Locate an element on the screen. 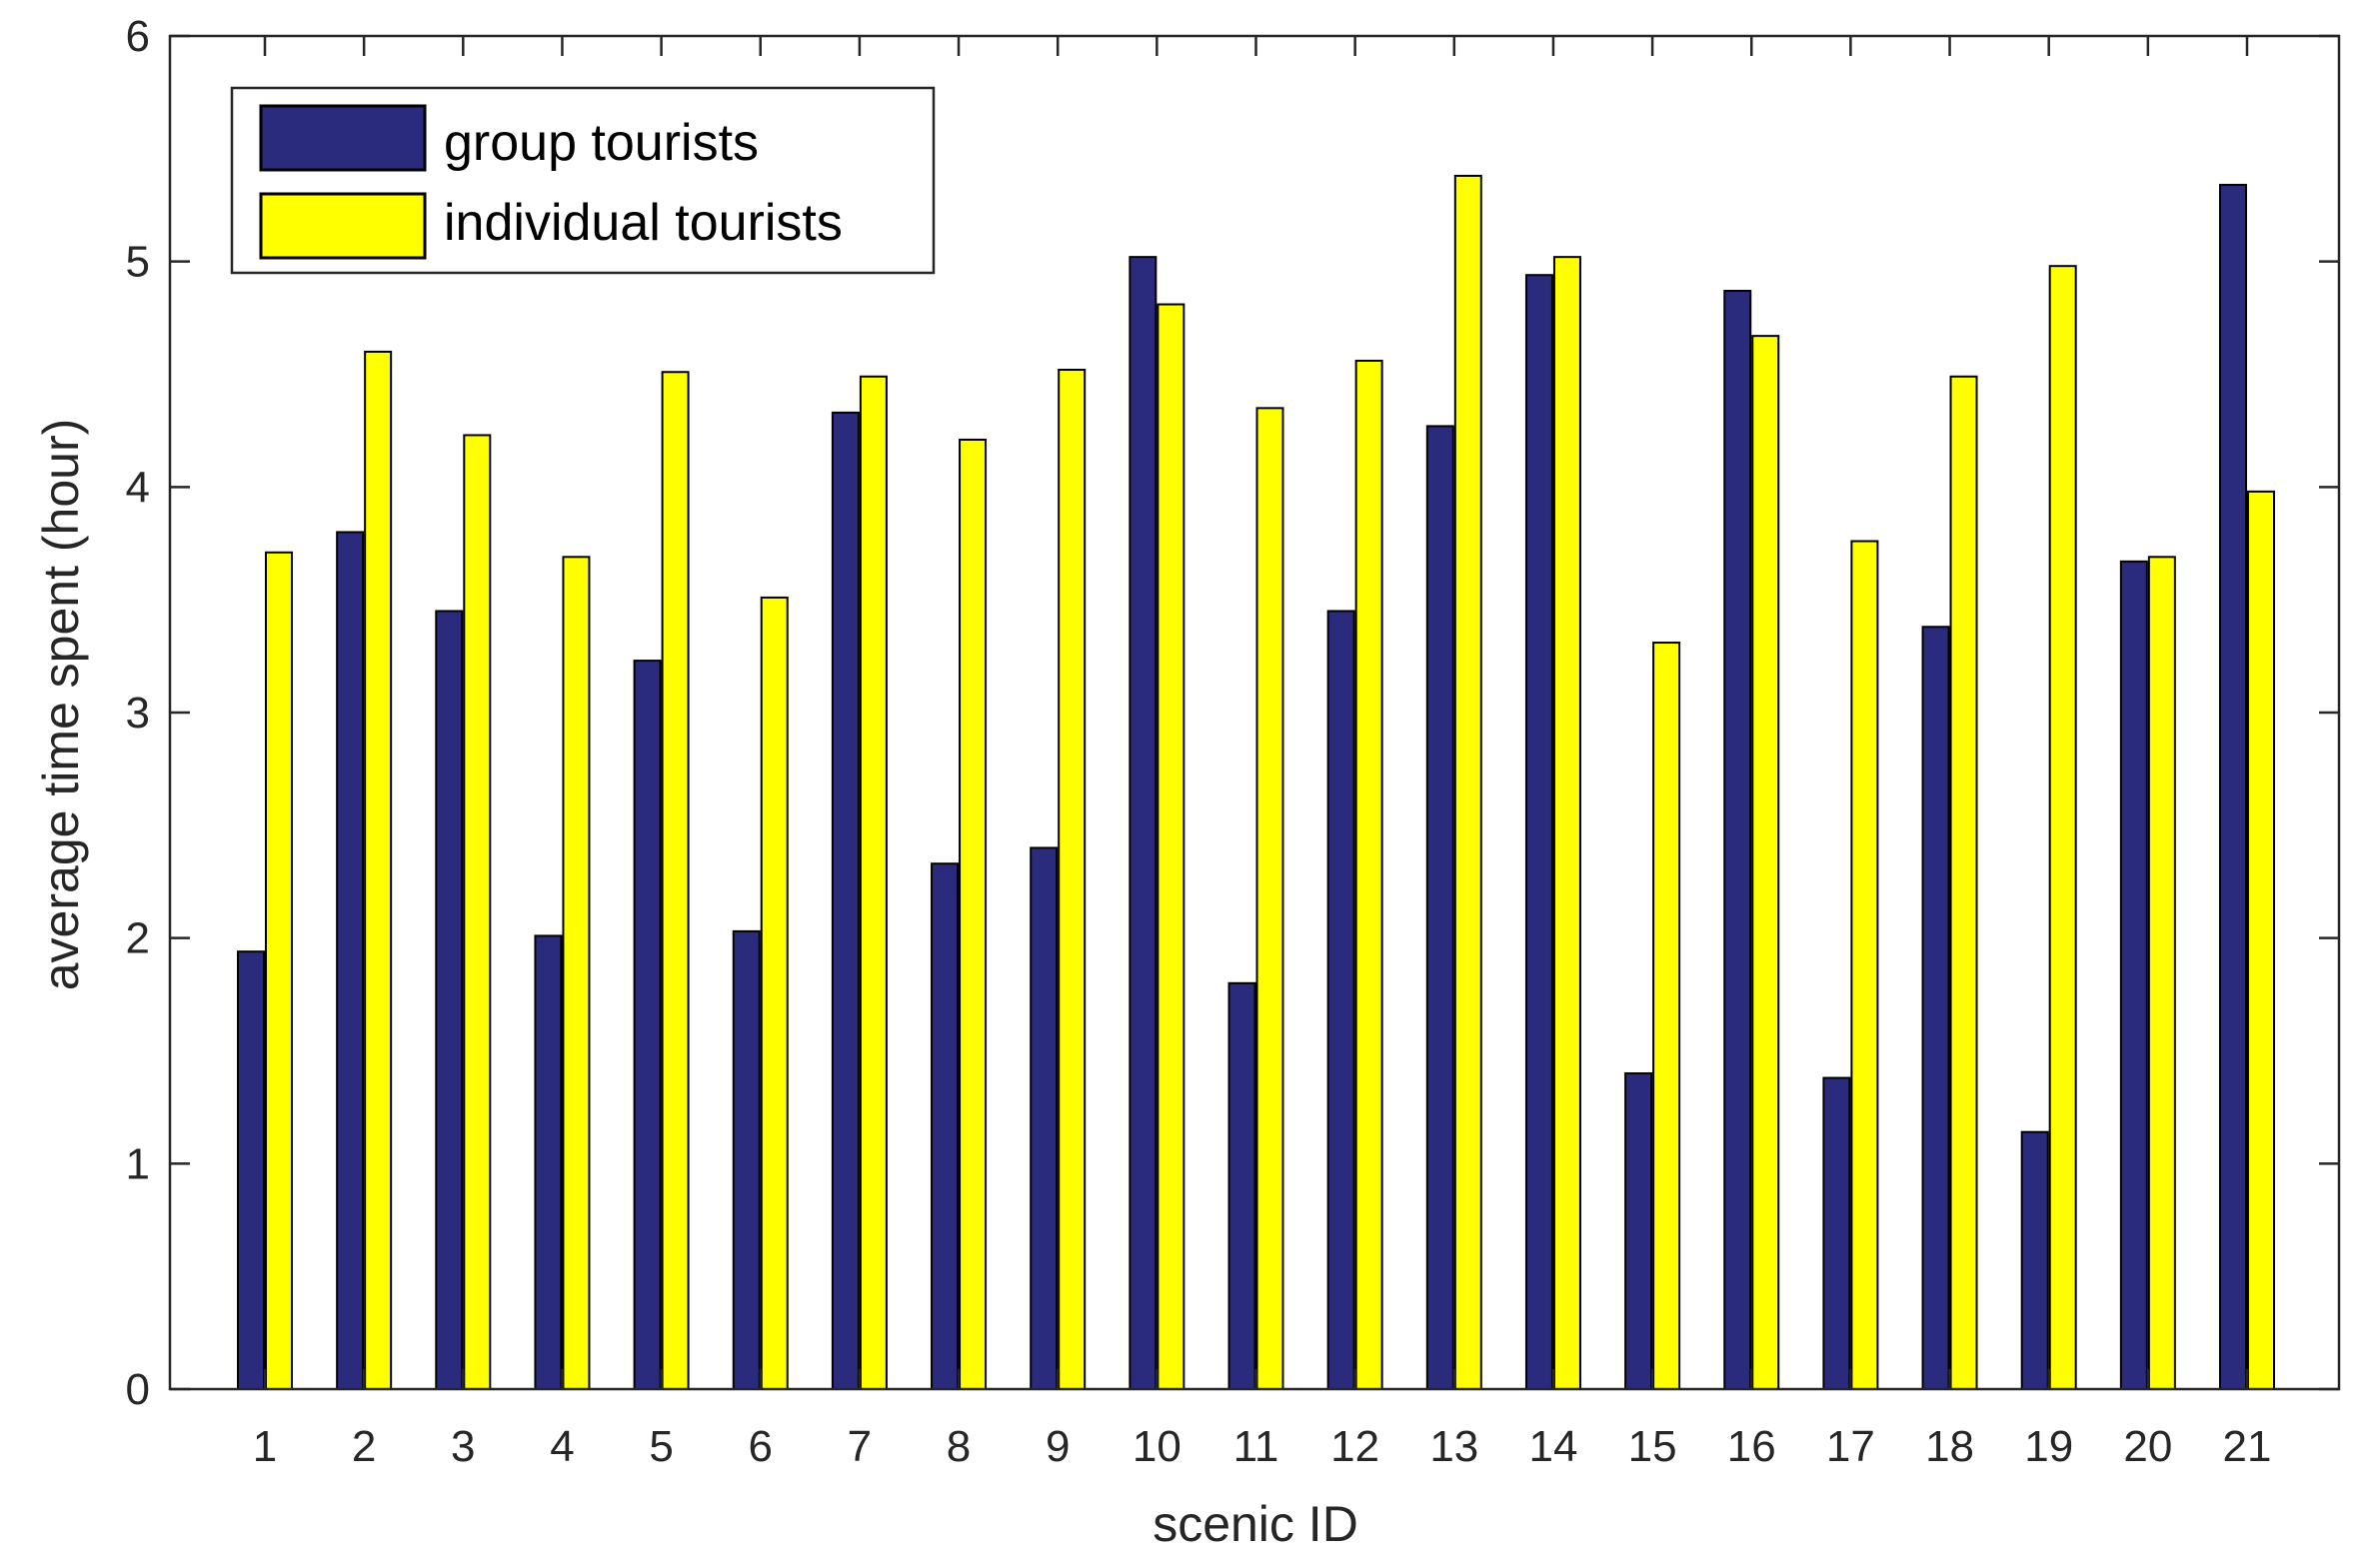 The image size is (2366, 1568). x-tick-label-16: 16 is located at coordinates (1751, 1447).